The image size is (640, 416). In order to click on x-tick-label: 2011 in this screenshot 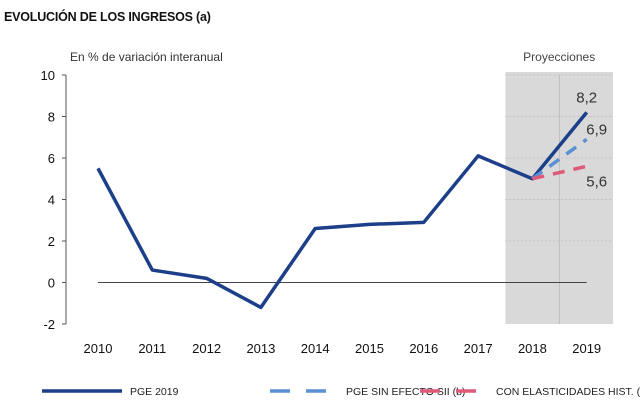, I will do `click(152, 348)`.